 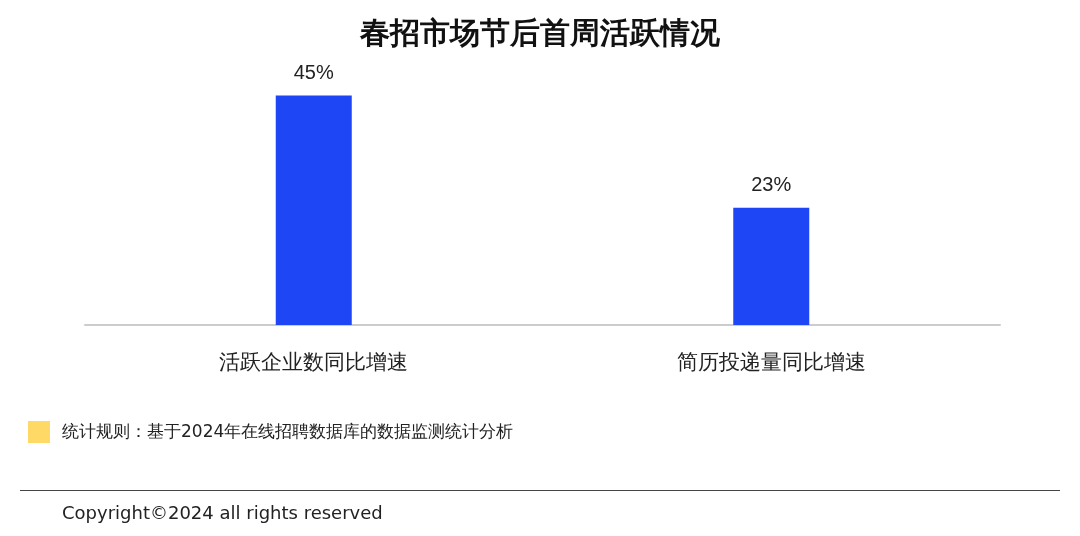 I want to click on x-tick-label: 活跃企业数同比增速, so click(x=314, y=361).